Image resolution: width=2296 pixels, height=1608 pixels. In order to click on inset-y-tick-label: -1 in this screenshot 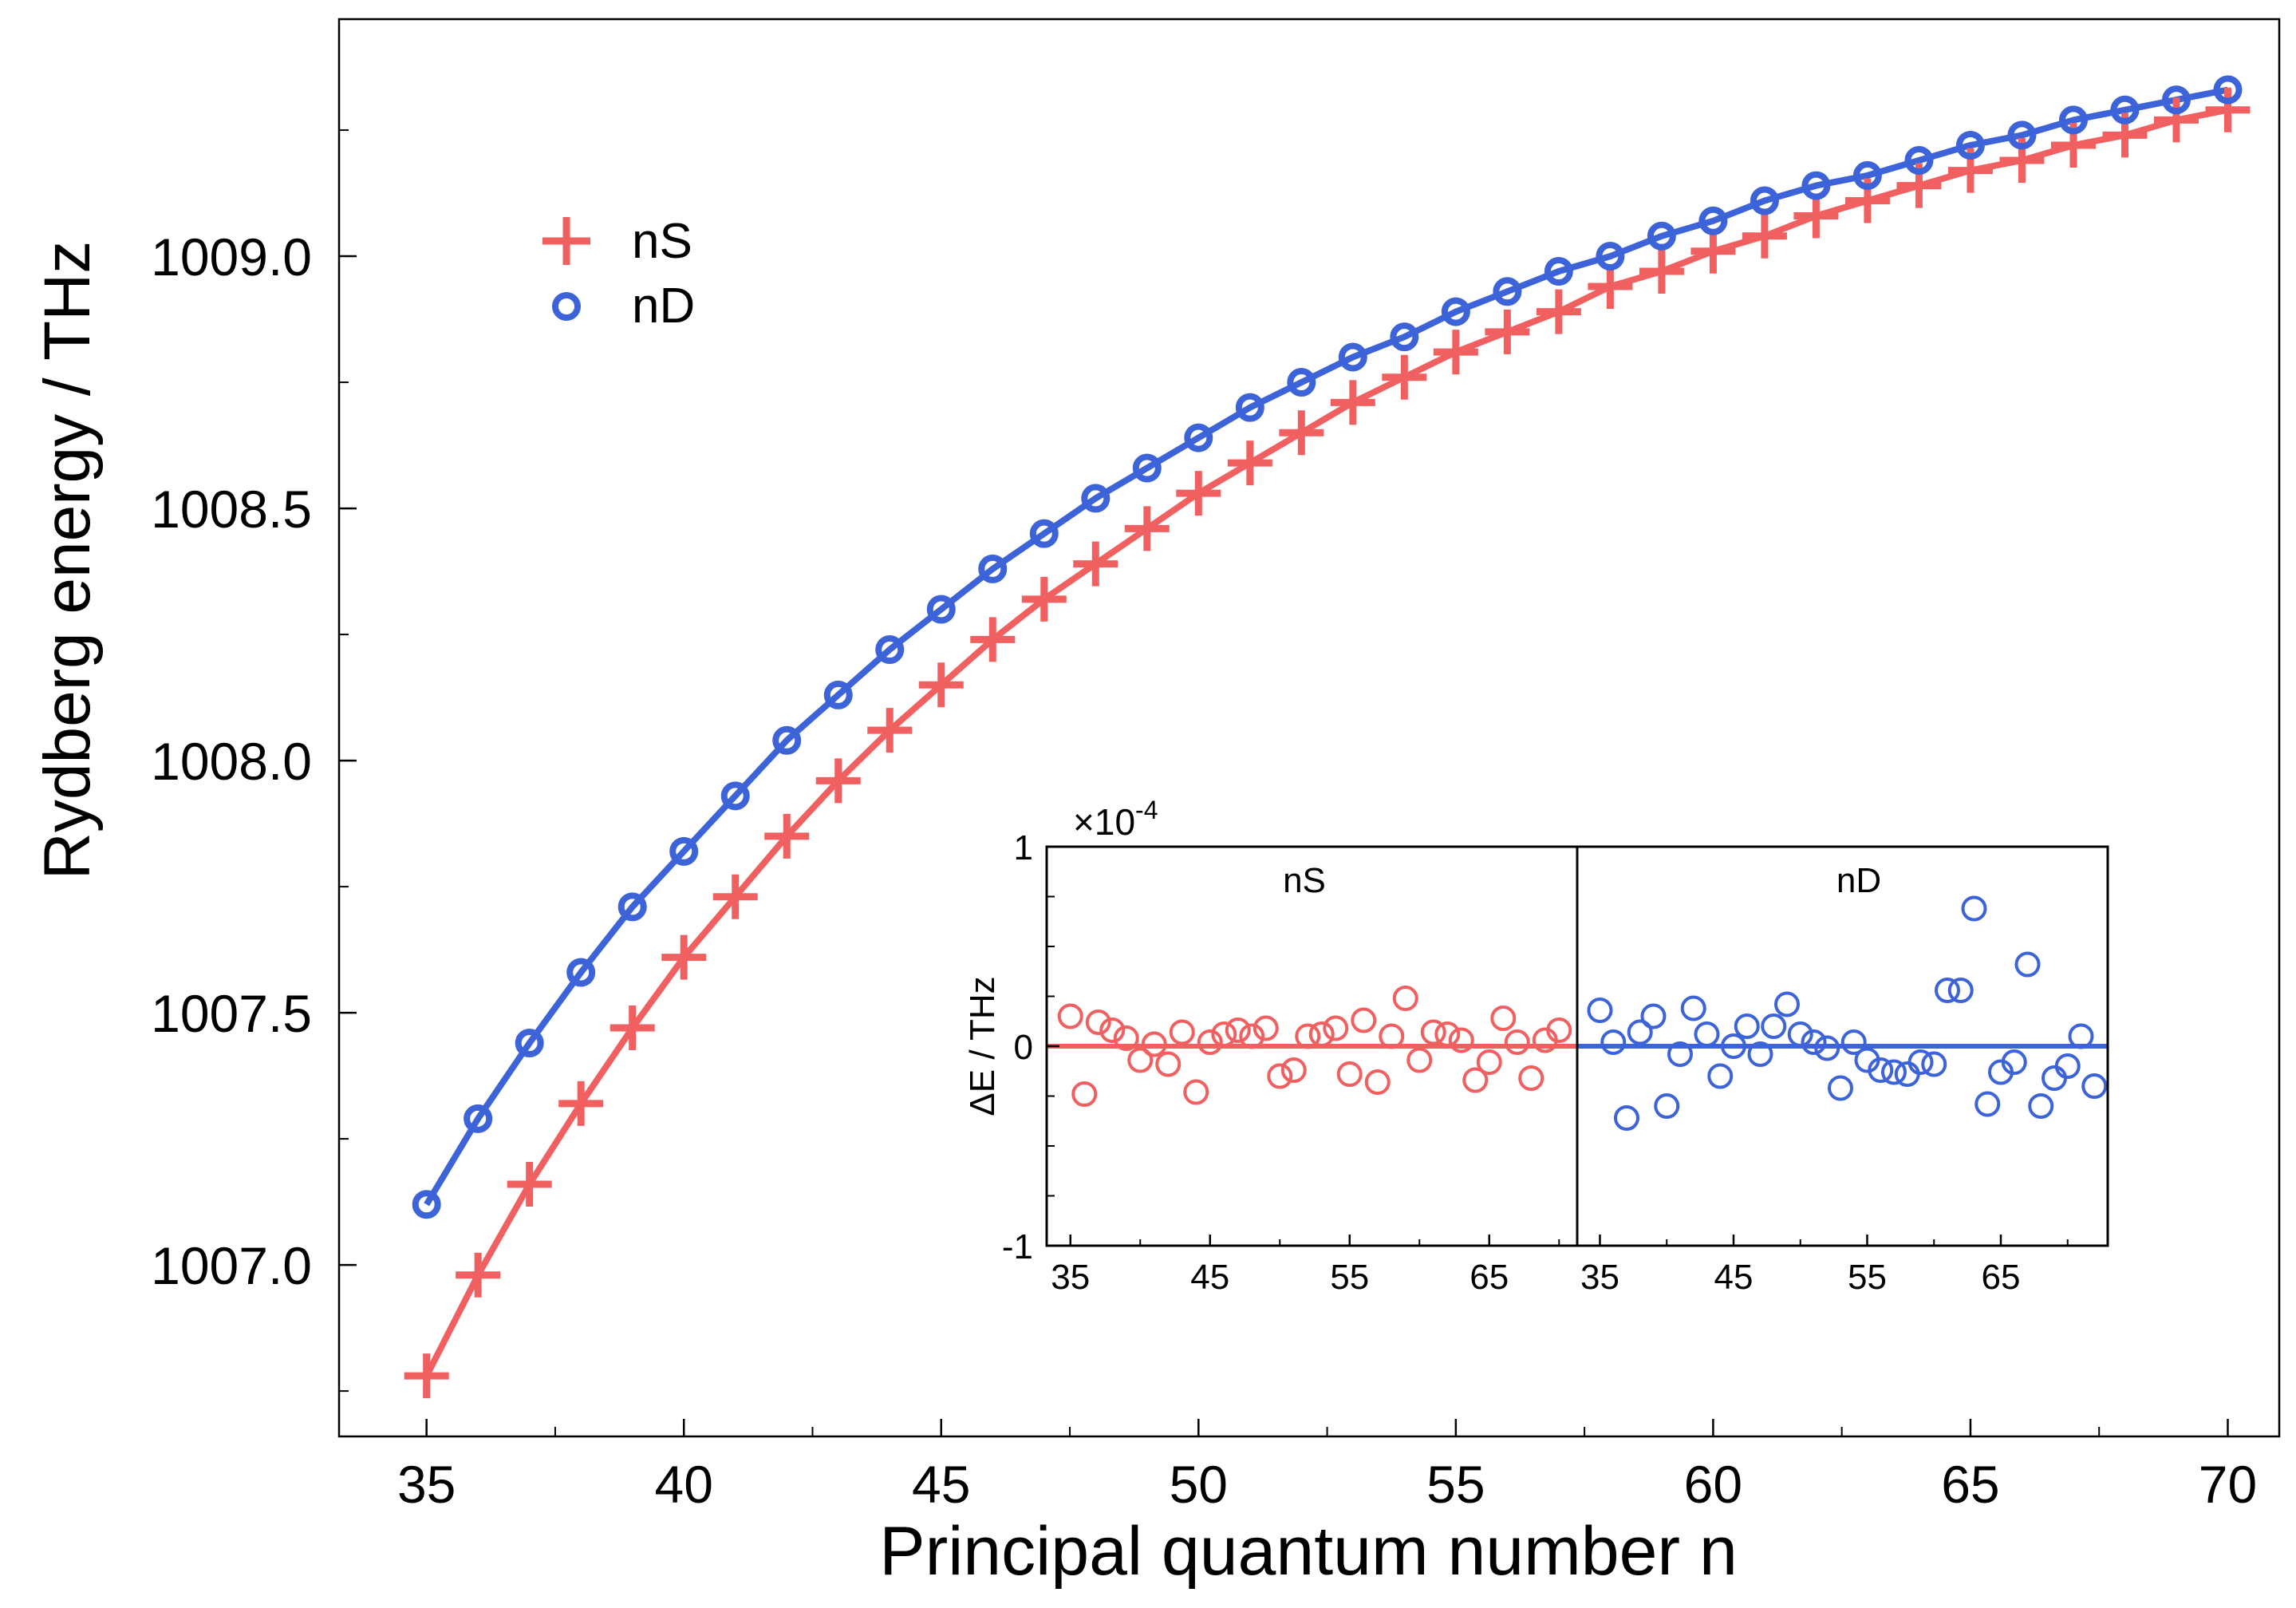, I will do `click(1018, 1247)`.